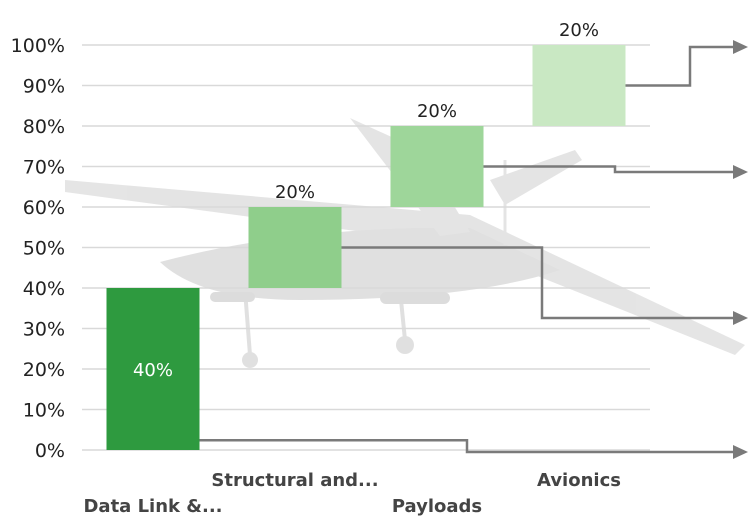 This screenshot has height=520, width=750. What do you see at coordinates (38, 46) in the screenshot?
I see `y-tick-label: 100%` at bounding box center [38, 46].